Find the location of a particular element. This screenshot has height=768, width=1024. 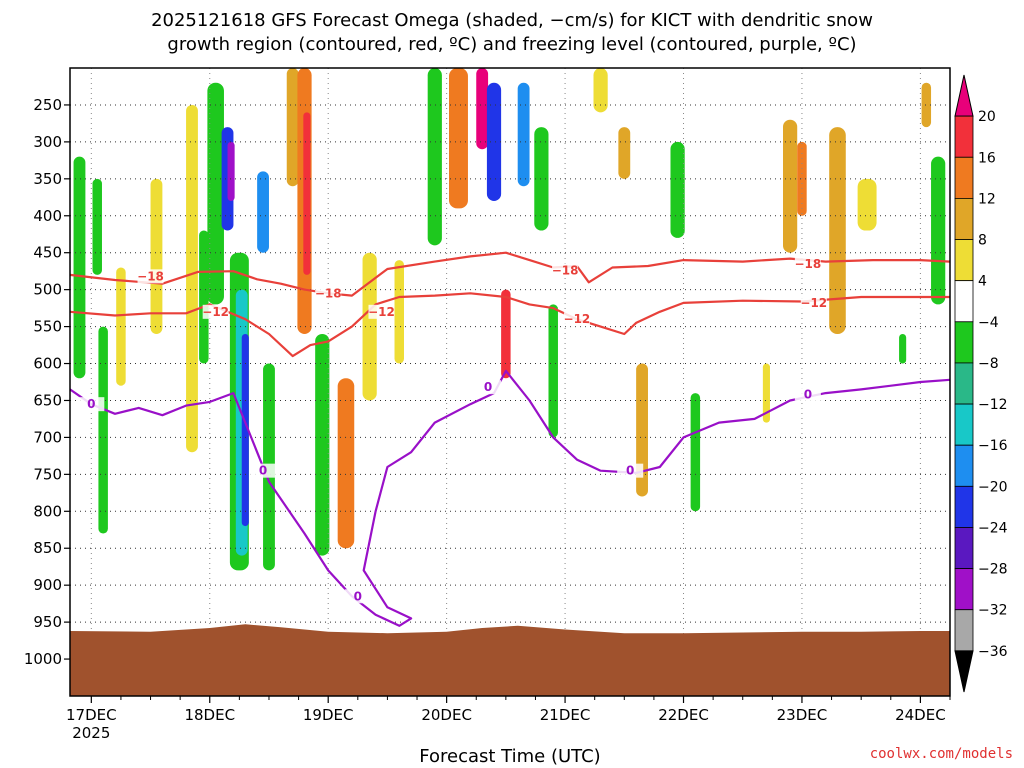

y-tick-label-550: 550 is located at coordinates (47, 327).